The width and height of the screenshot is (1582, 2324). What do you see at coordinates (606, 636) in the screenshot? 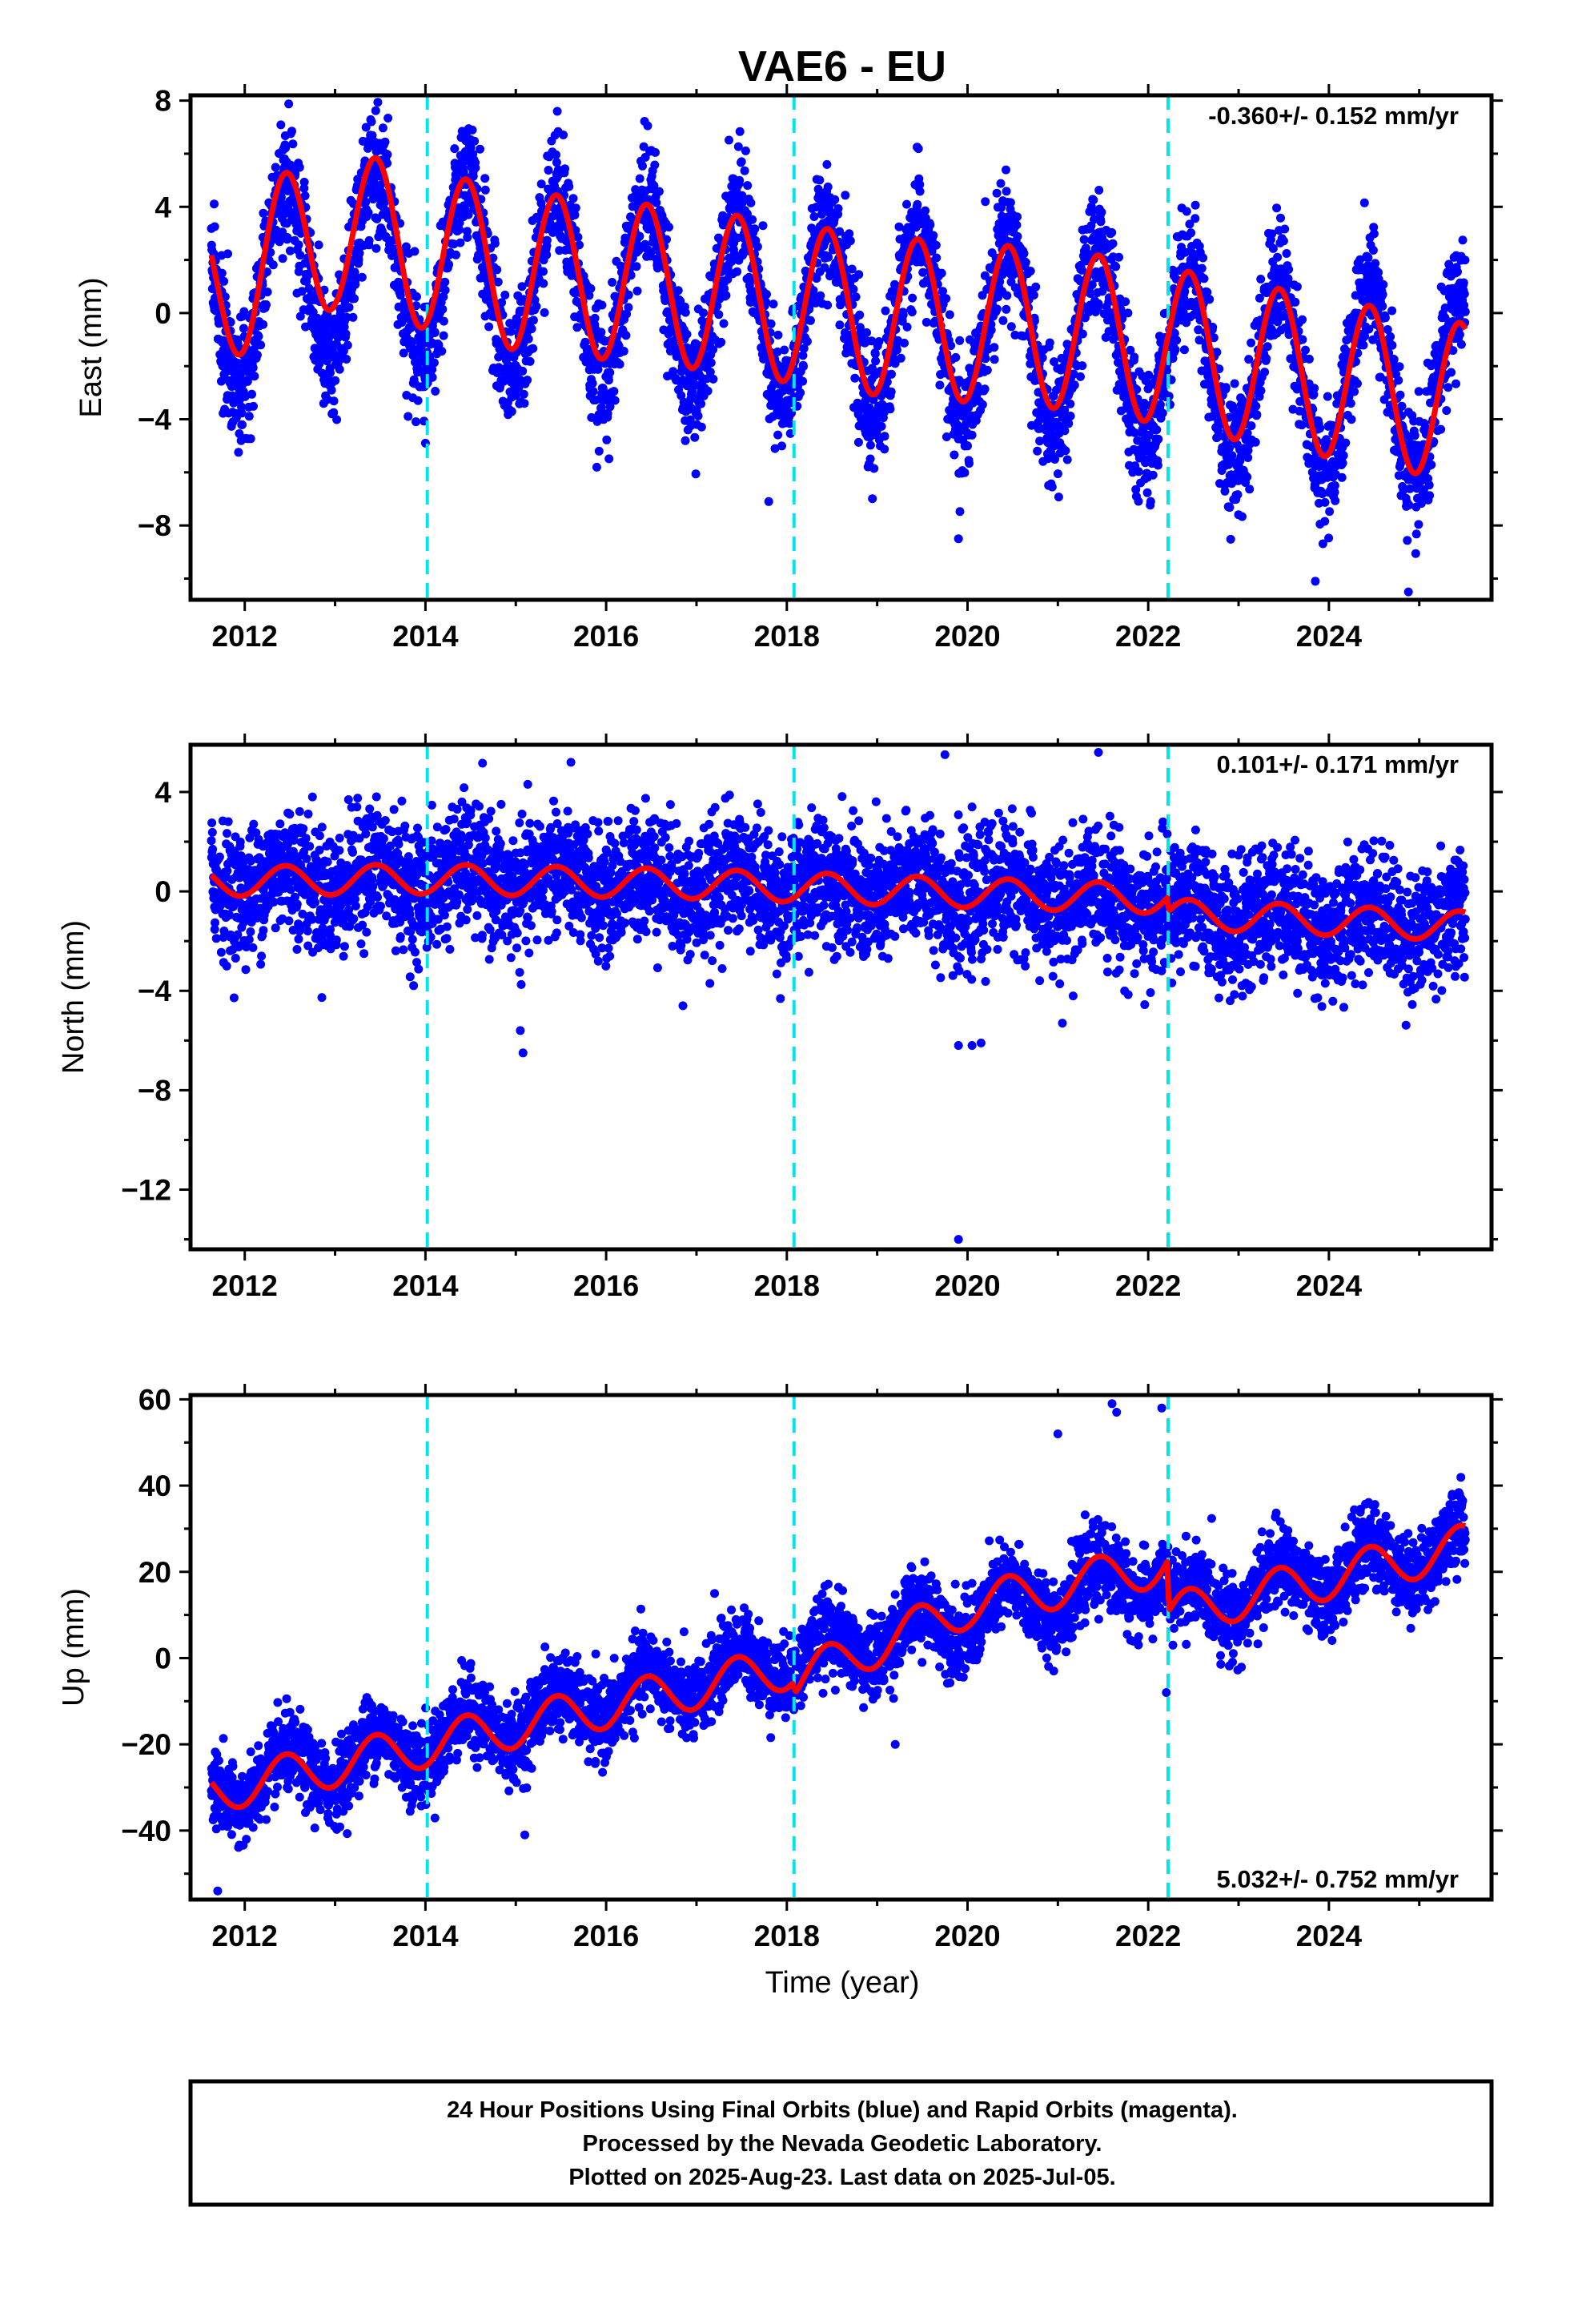
I see `x-tick-label: 2016` at bounding box center [606, 636].